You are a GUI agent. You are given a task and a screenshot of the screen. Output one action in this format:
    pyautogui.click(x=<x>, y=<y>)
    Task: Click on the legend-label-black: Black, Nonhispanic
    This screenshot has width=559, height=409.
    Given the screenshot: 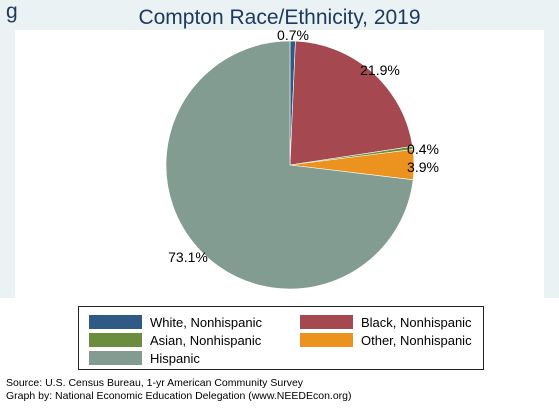 What is the action you would take?
    pyautogui.click(x=416, y=322)
    